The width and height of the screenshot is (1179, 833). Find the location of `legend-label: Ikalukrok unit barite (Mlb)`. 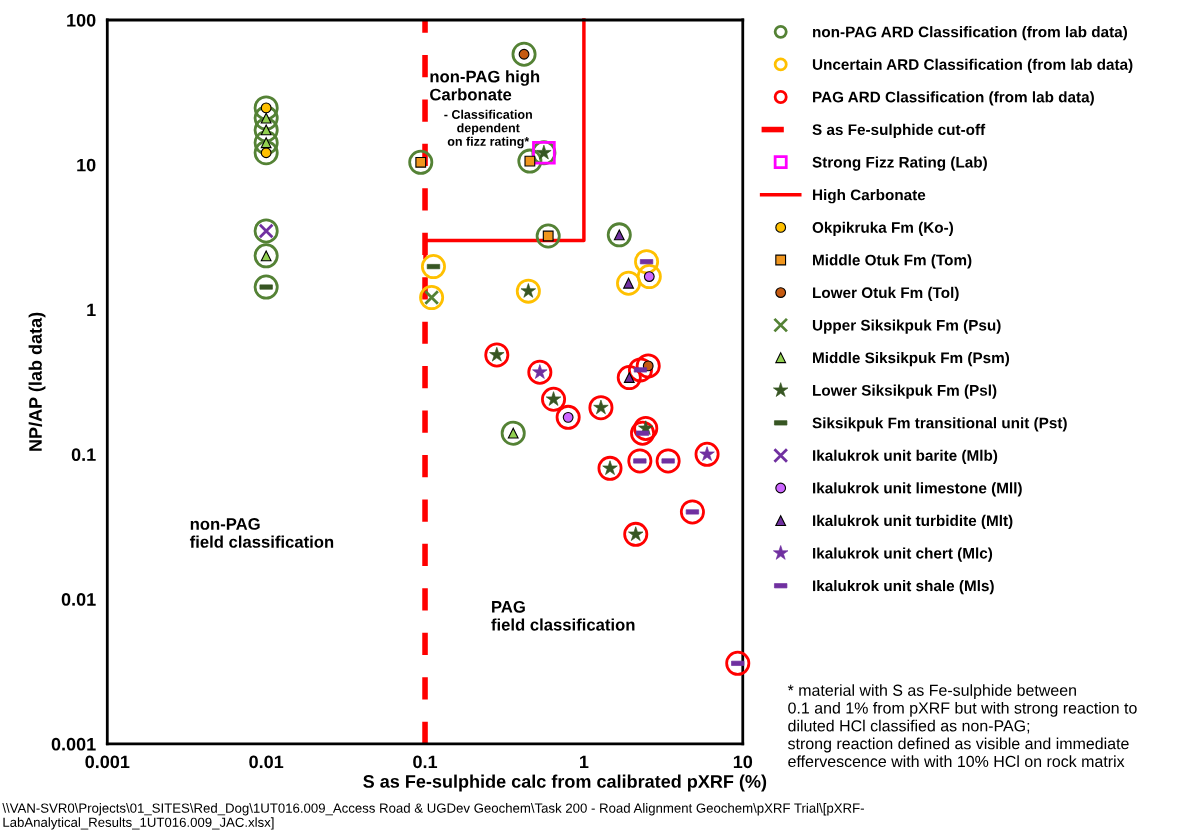

legend-label: Ikalukrok unit barite (Mlb) is located at coordinates (905, 456).